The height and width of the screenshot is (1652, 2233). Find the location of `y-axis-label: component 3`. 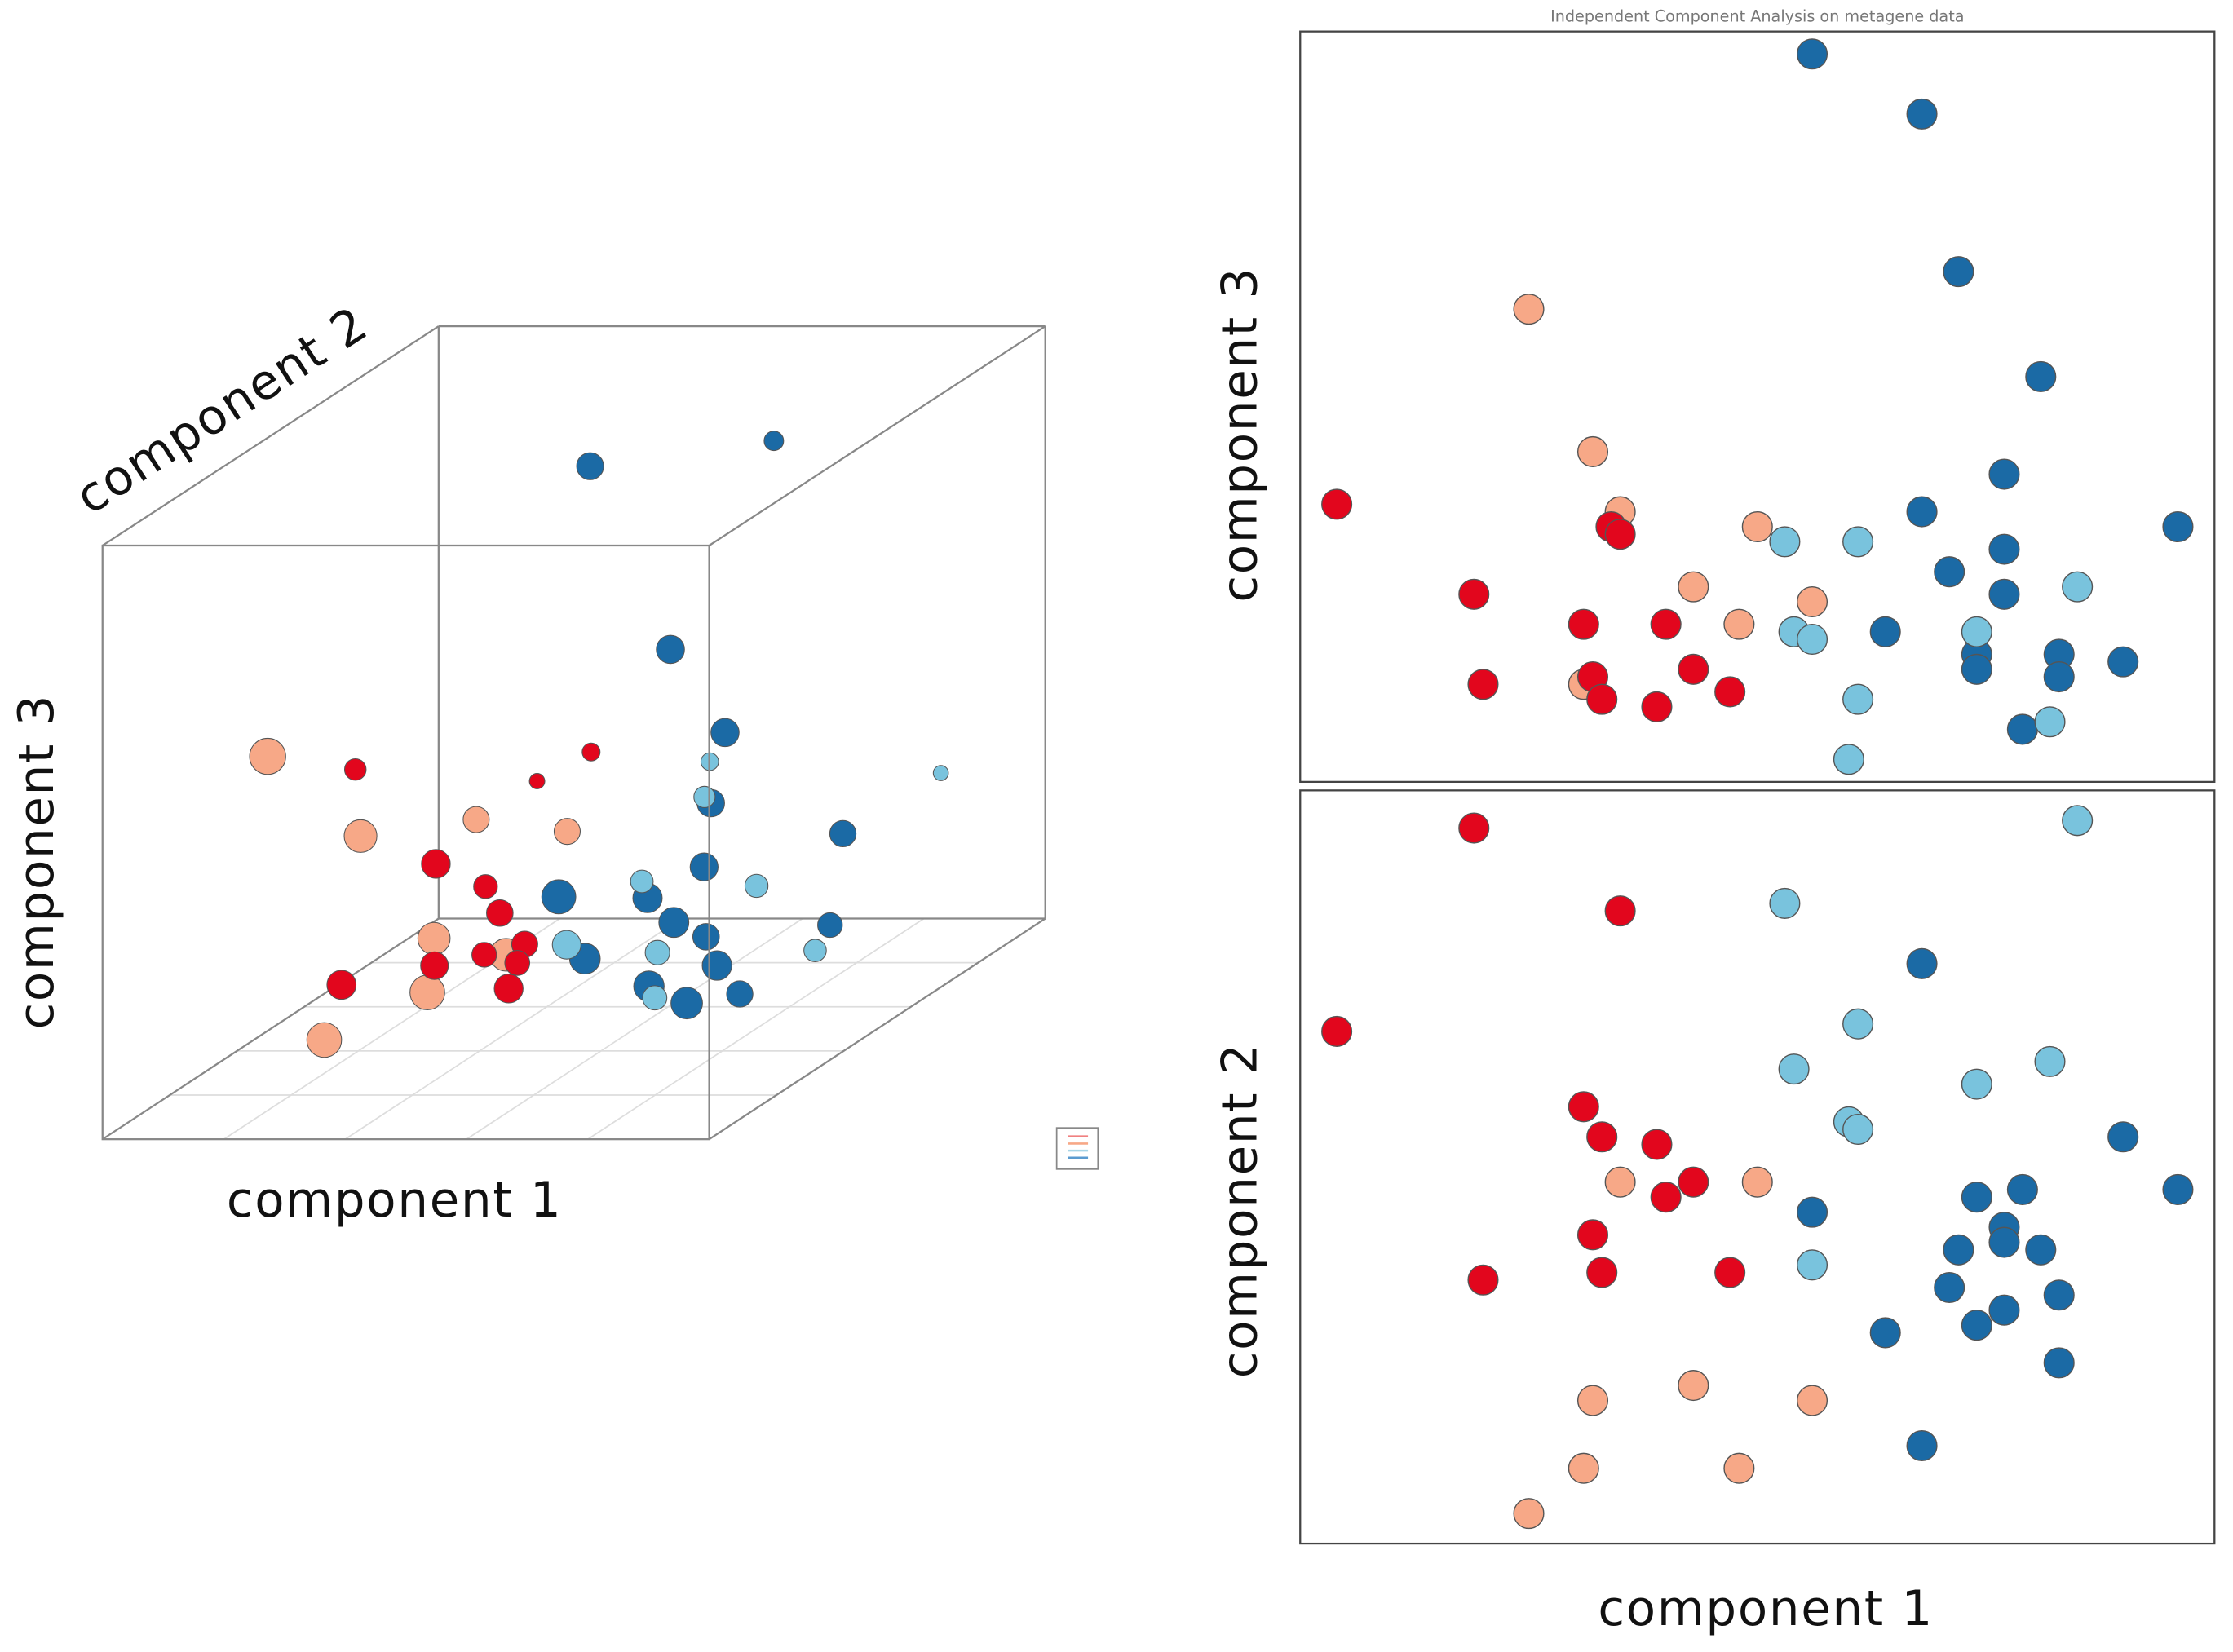

y-axis-label: component 3 is located at coordinates (1240, 435).